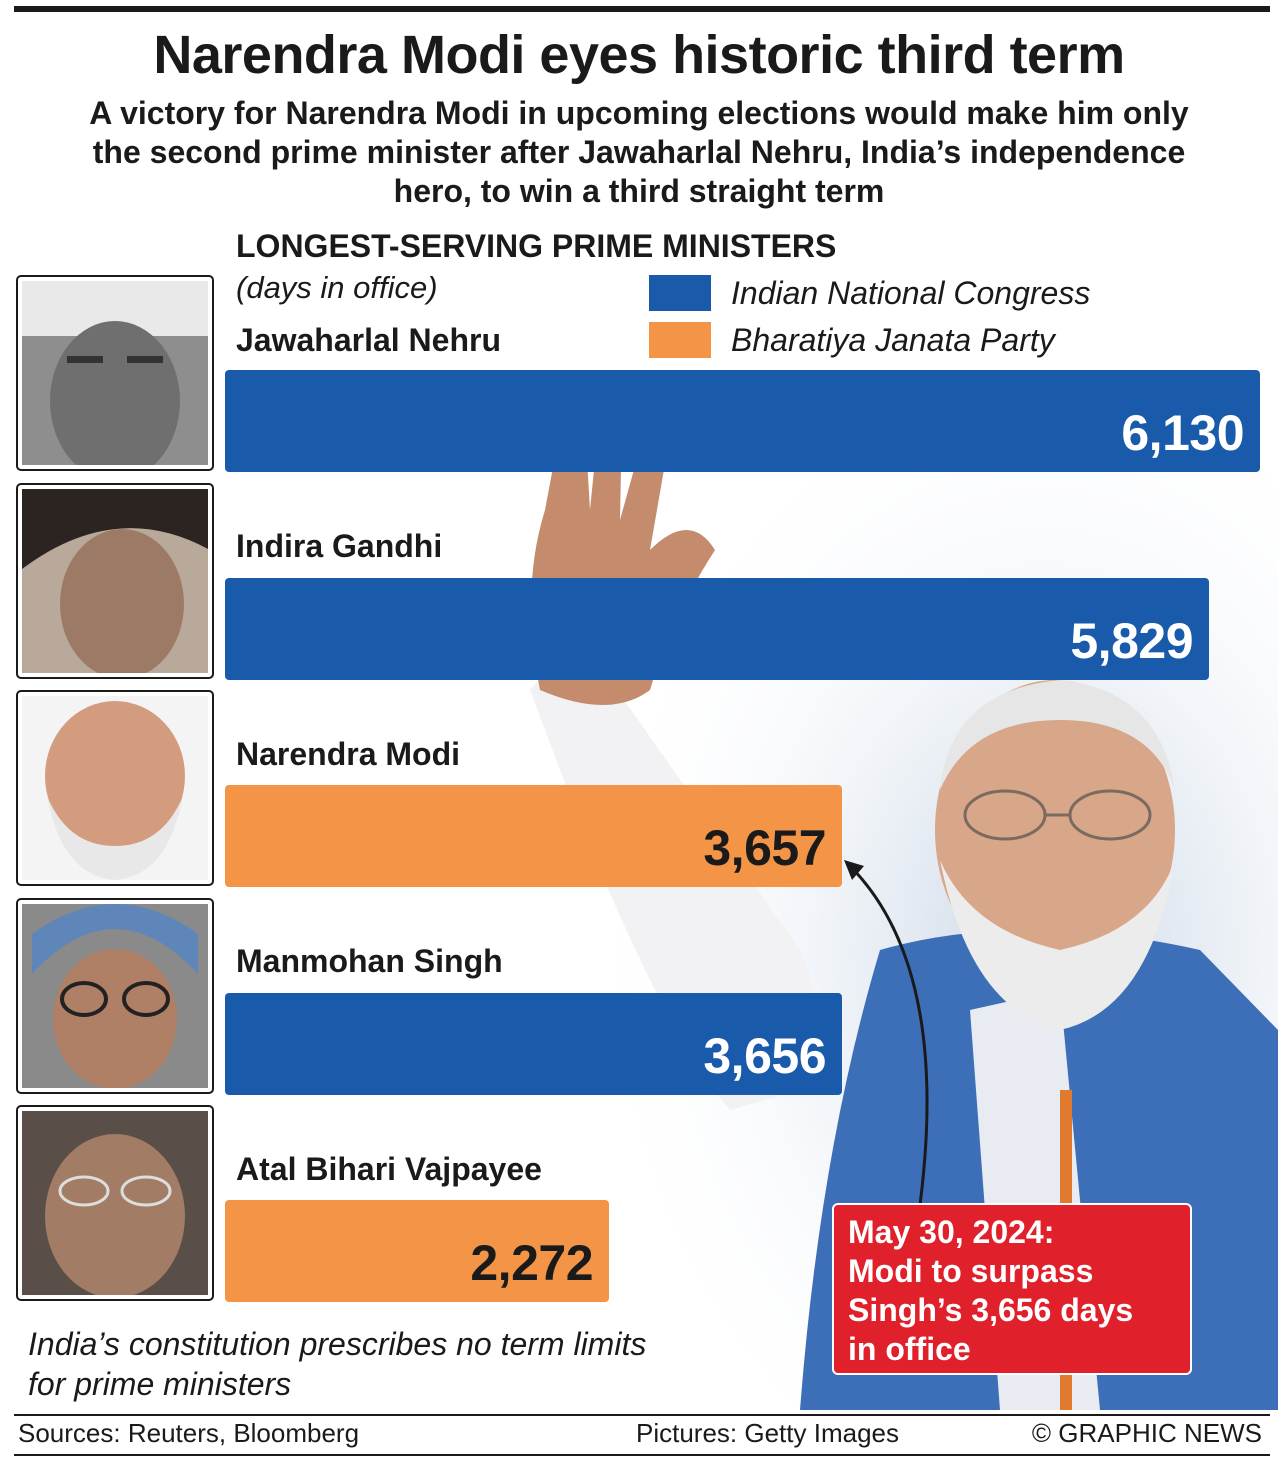 This screenshot has height=1462, width=1278. What do you see at coordinates (642, 1455) in the screenshot?
I see `footer-rule-bottom` at bounding box center [642, 1455].